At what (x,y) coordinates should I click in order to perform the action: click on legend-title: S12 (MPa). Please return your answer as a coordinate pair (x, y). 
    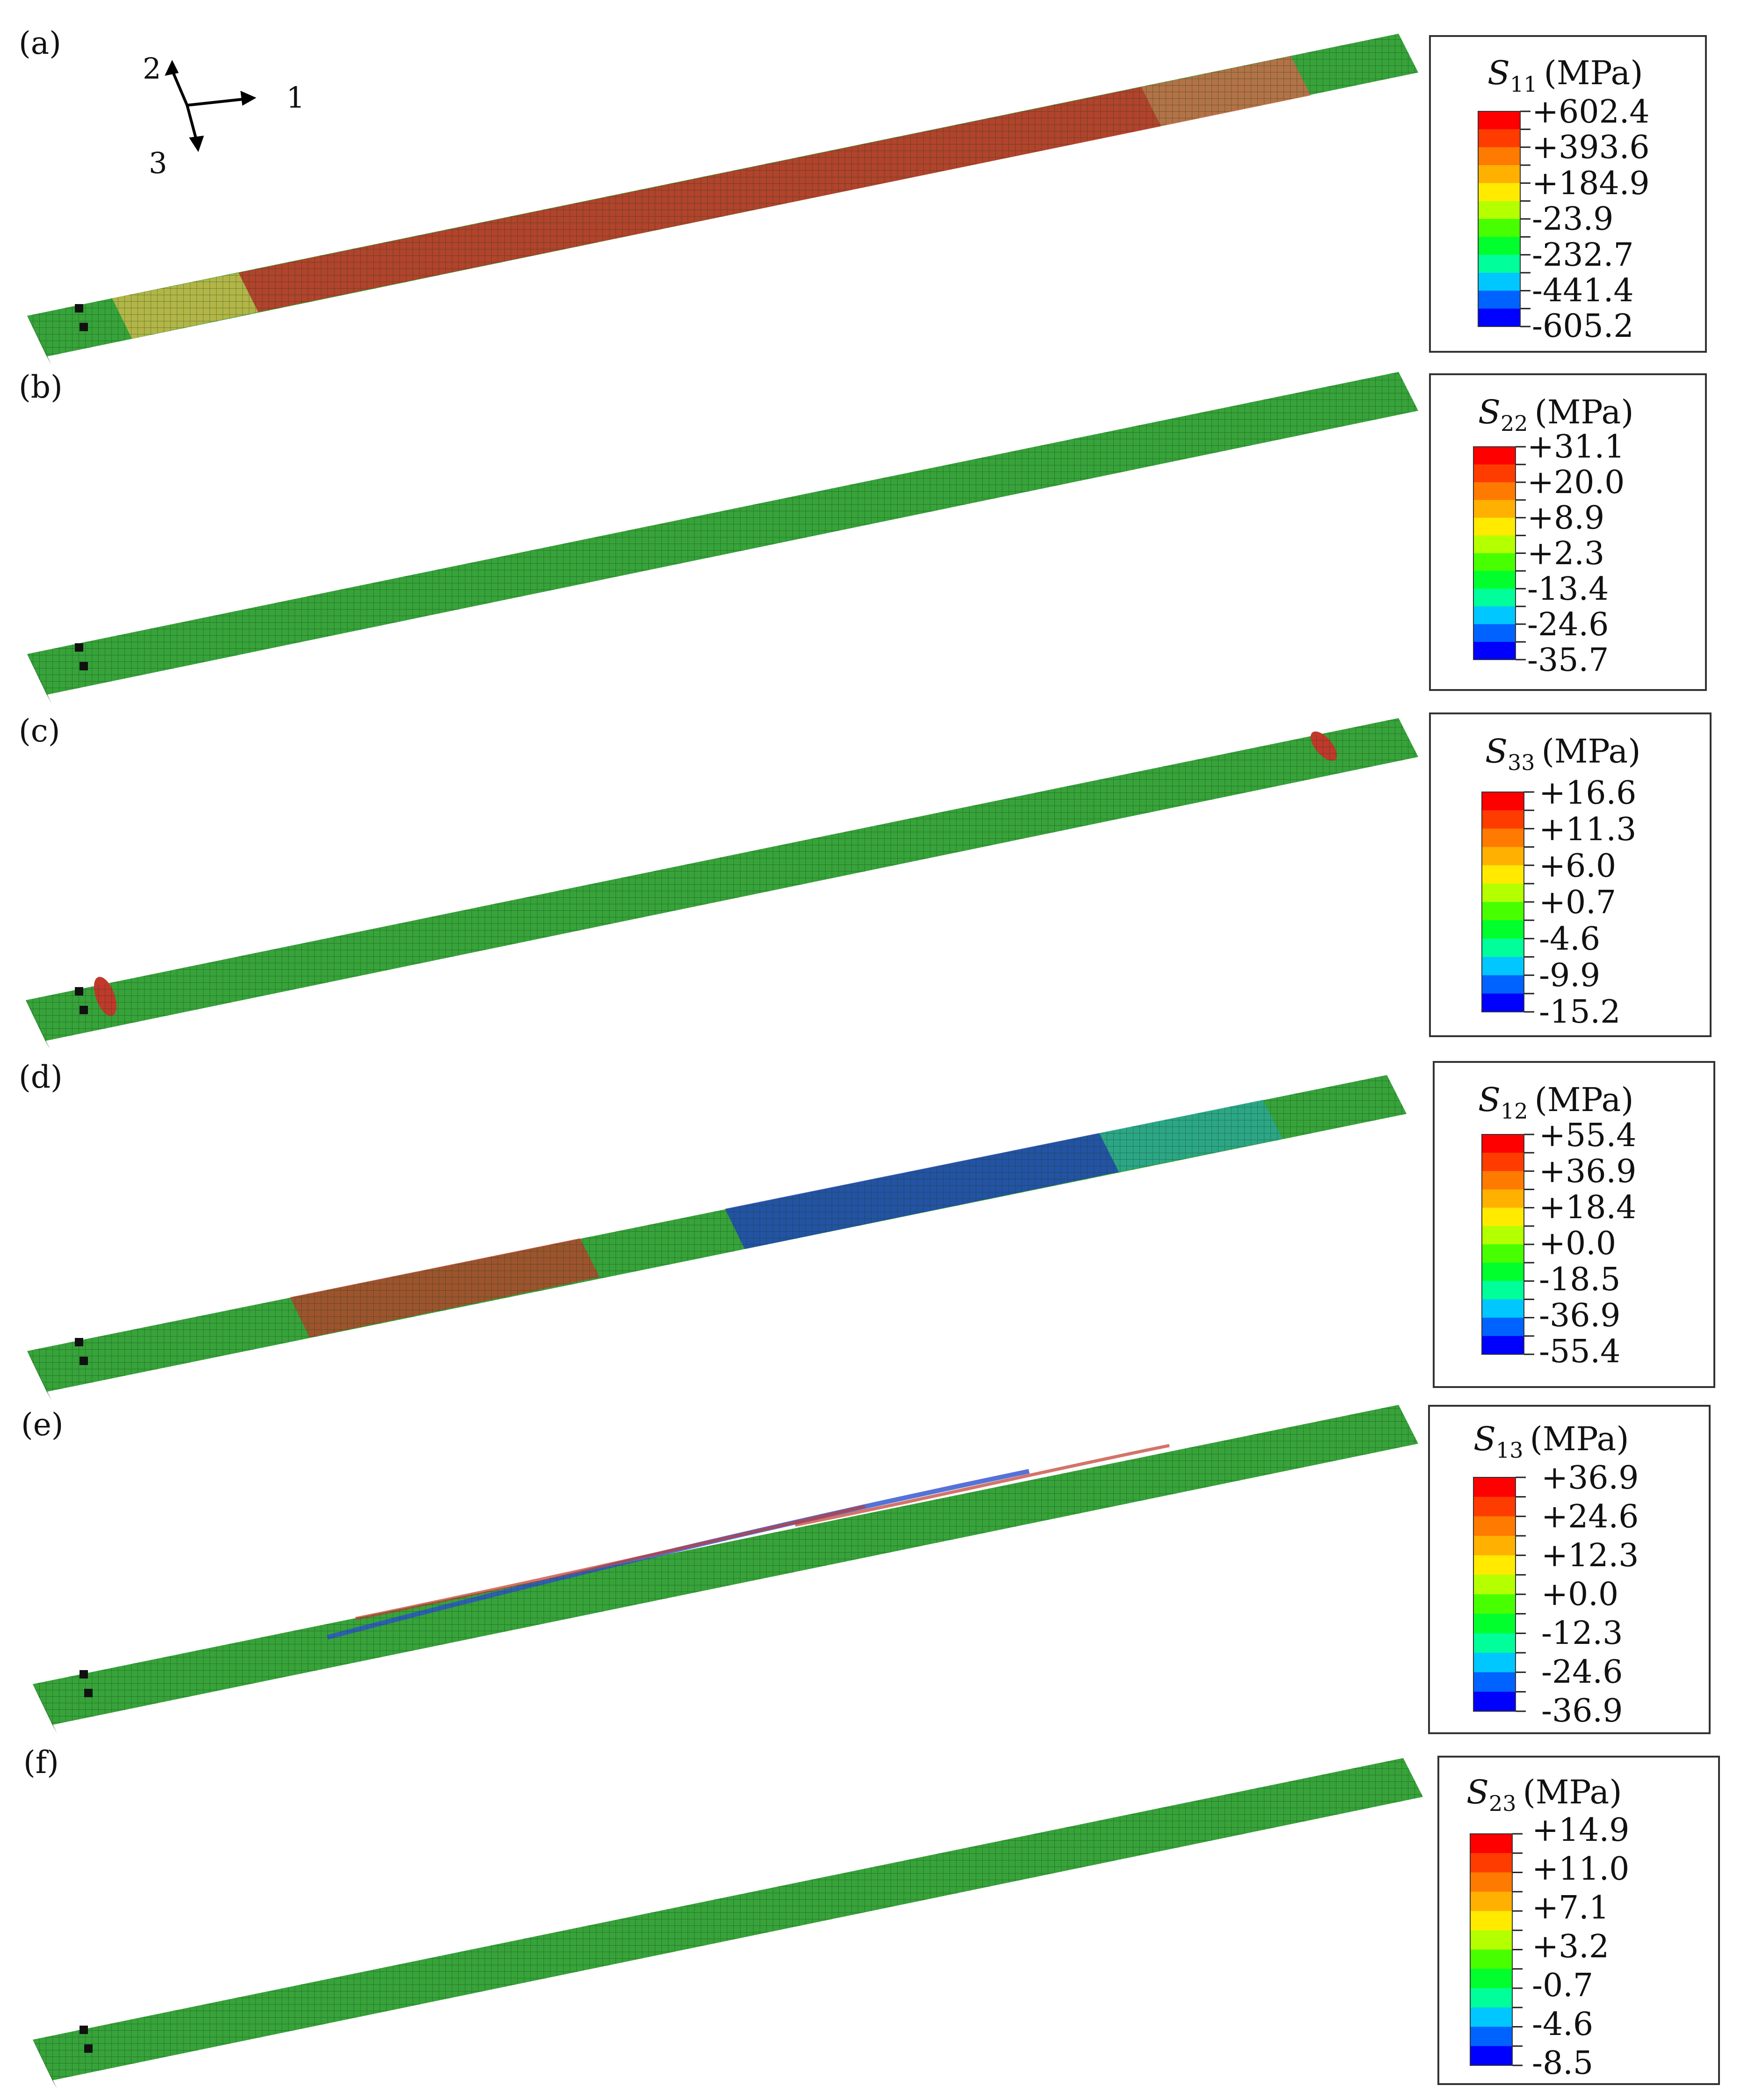
    Looking at the image, I should click on (1556, 1103).